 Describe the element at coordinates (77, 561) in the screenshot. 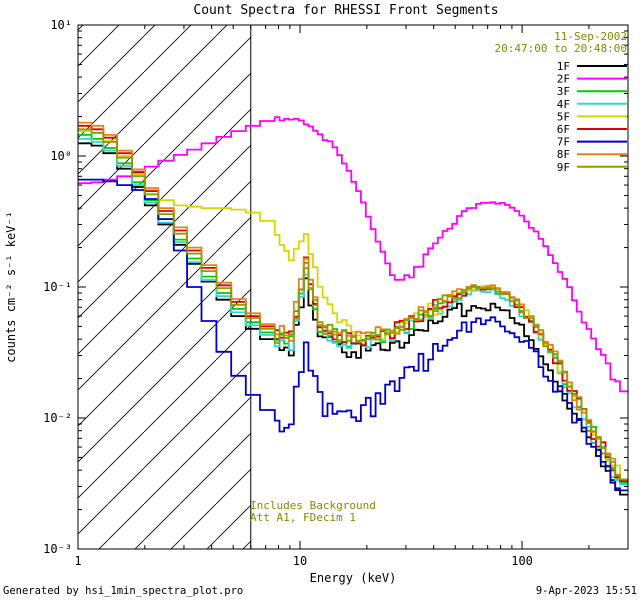

I see `x-tick-label: 1` at that location.